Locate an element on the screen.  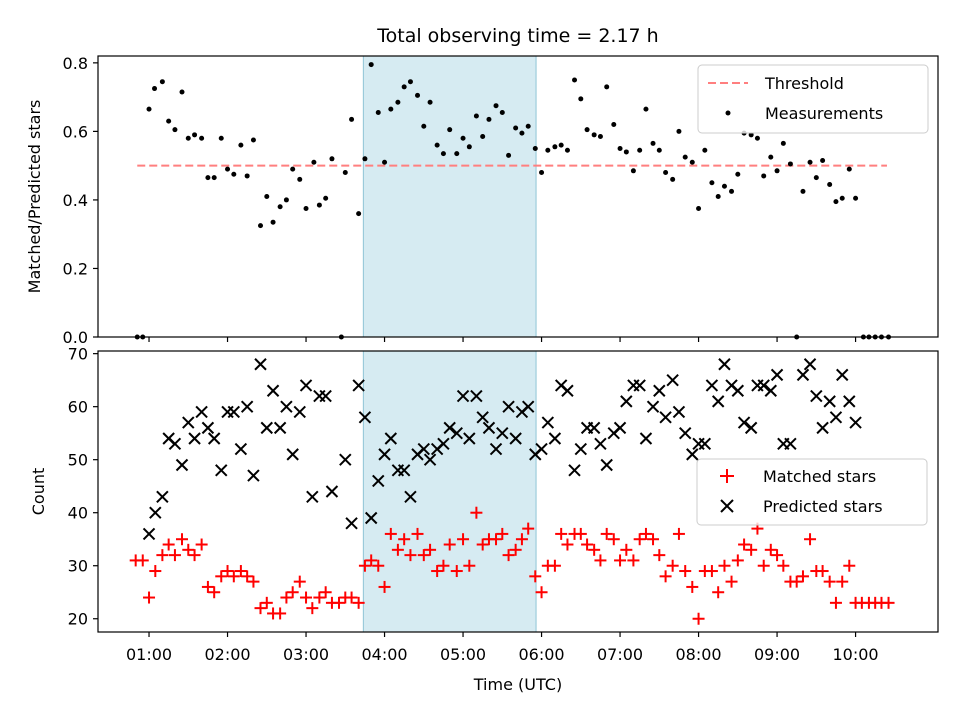
top-highlight-span is located at coordinates (449, 196).